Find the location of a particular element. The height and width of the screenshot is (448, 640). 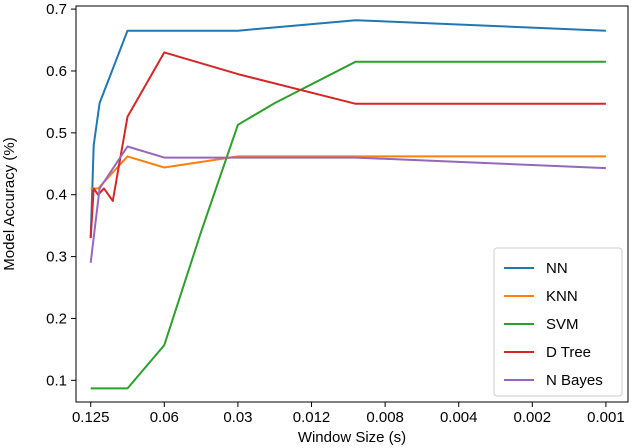

x-axis-label: Window Size (s) is located at coordinates (352, 437).